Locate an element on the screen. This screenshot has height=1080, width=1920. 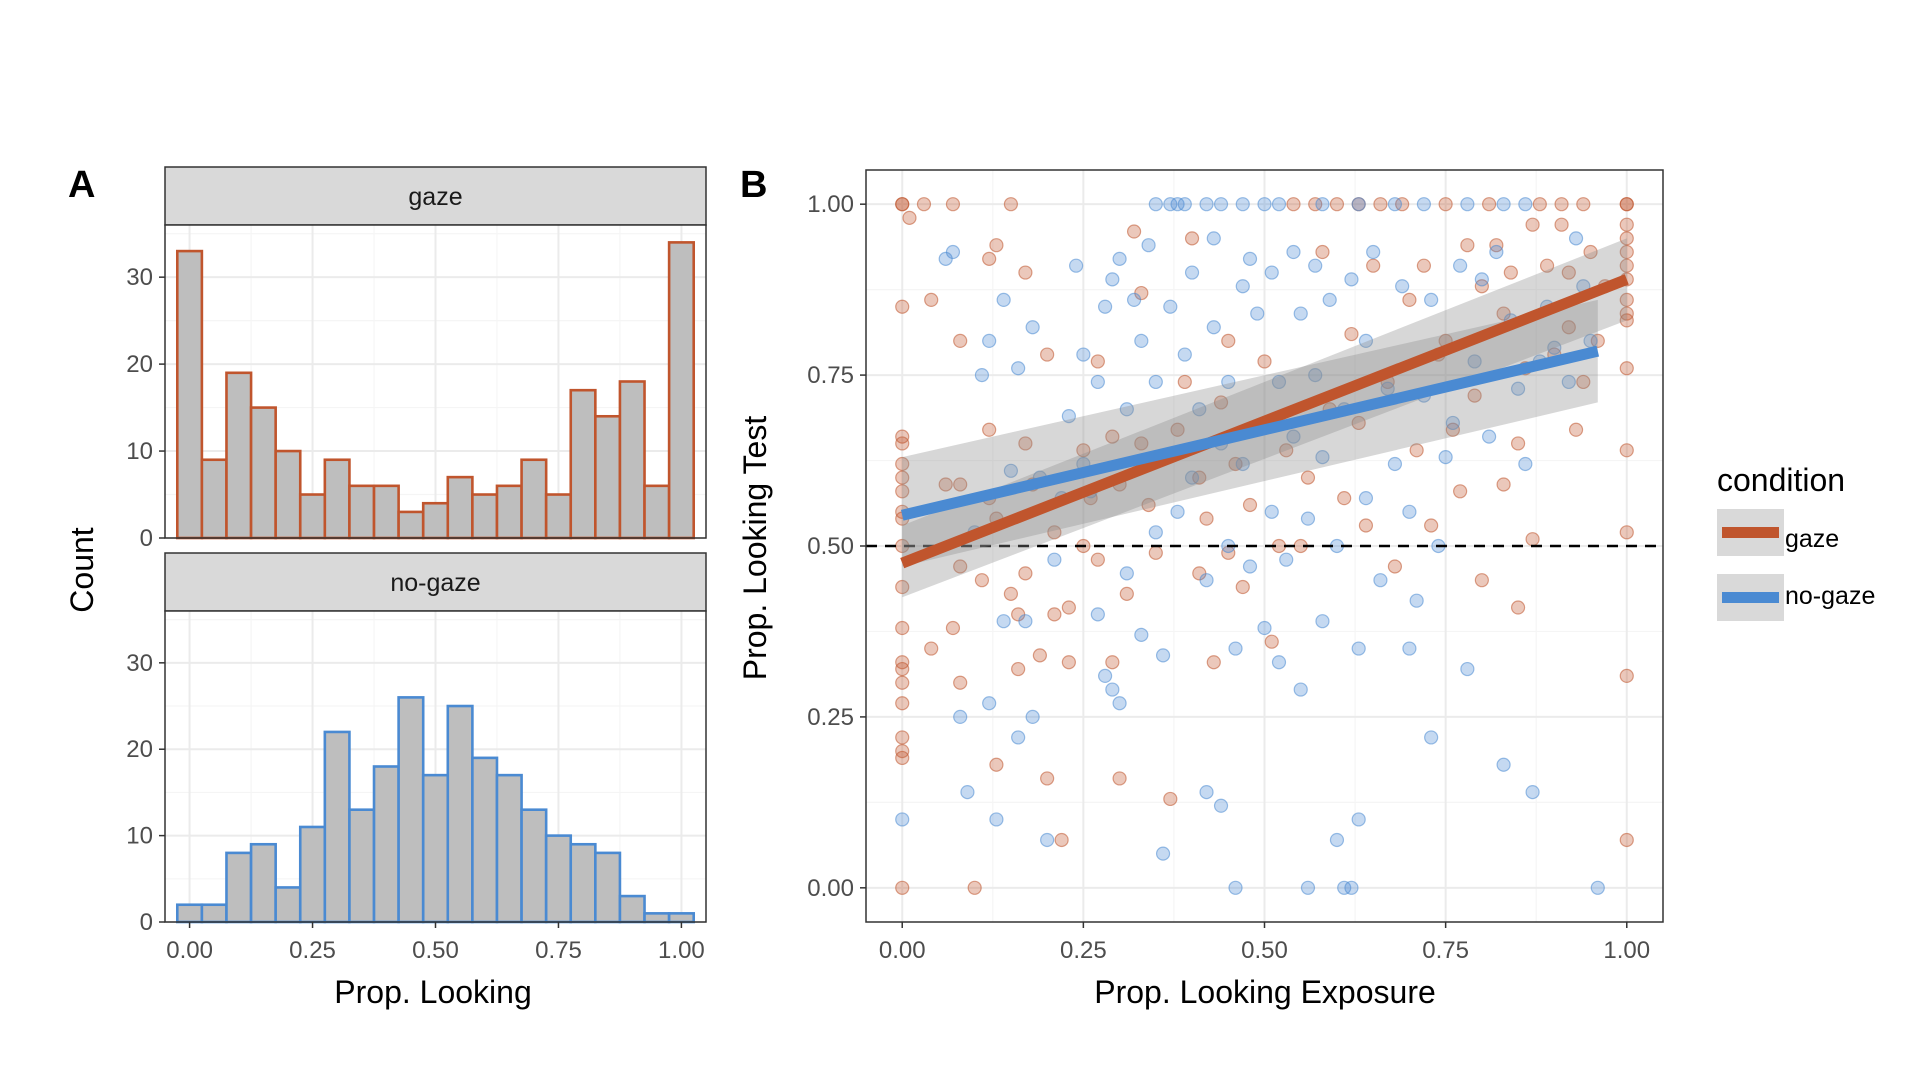
y-tick-label: 10 is located at coordinates (139, 451).